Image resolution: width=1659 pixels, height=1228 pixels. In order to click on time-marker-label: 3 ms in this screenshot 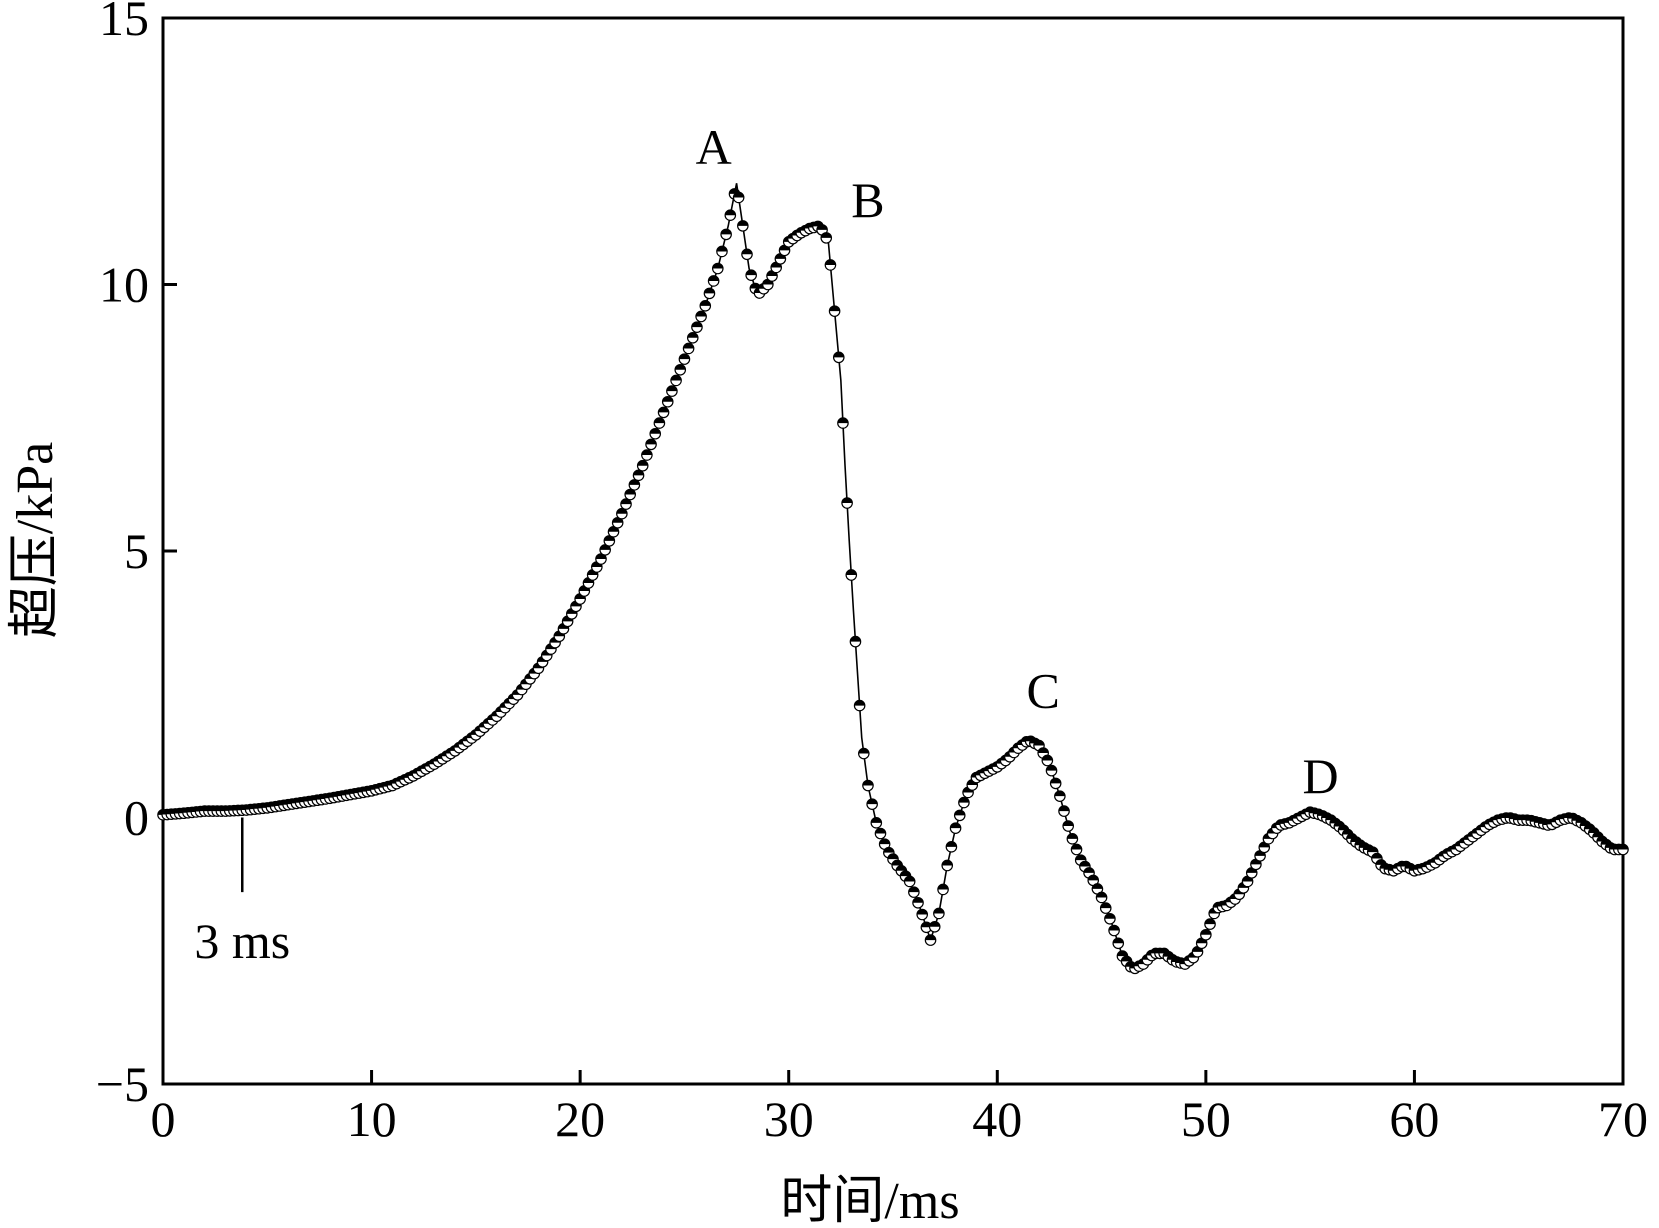, I will do `click(242, 941)`.